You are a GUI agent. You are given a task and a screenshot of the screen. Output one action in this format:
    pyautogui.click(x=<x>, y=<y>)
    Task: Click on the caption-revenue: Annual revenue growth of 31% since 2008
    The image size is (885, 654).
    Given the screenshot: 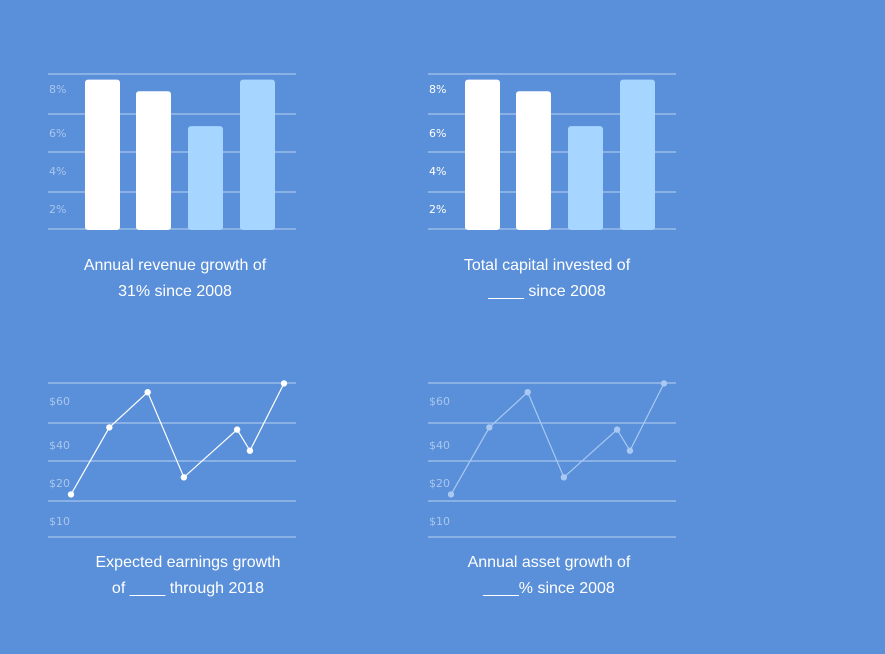 What is the action you would take?
    pyautogui.click(x=175, y=279)
    